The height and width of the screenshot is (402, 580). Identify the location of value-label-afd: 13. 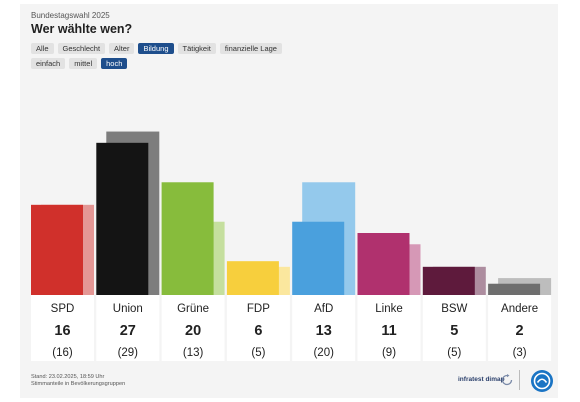
(324, 331).